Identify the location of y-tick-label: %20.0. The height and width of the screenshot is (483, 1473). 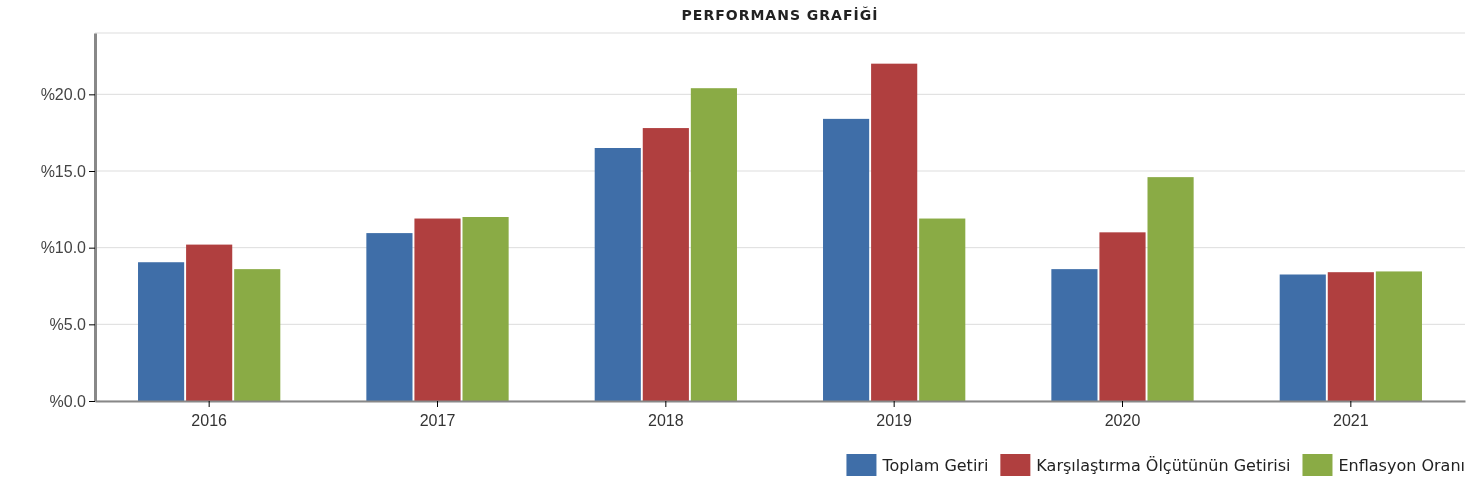
(63, 94).